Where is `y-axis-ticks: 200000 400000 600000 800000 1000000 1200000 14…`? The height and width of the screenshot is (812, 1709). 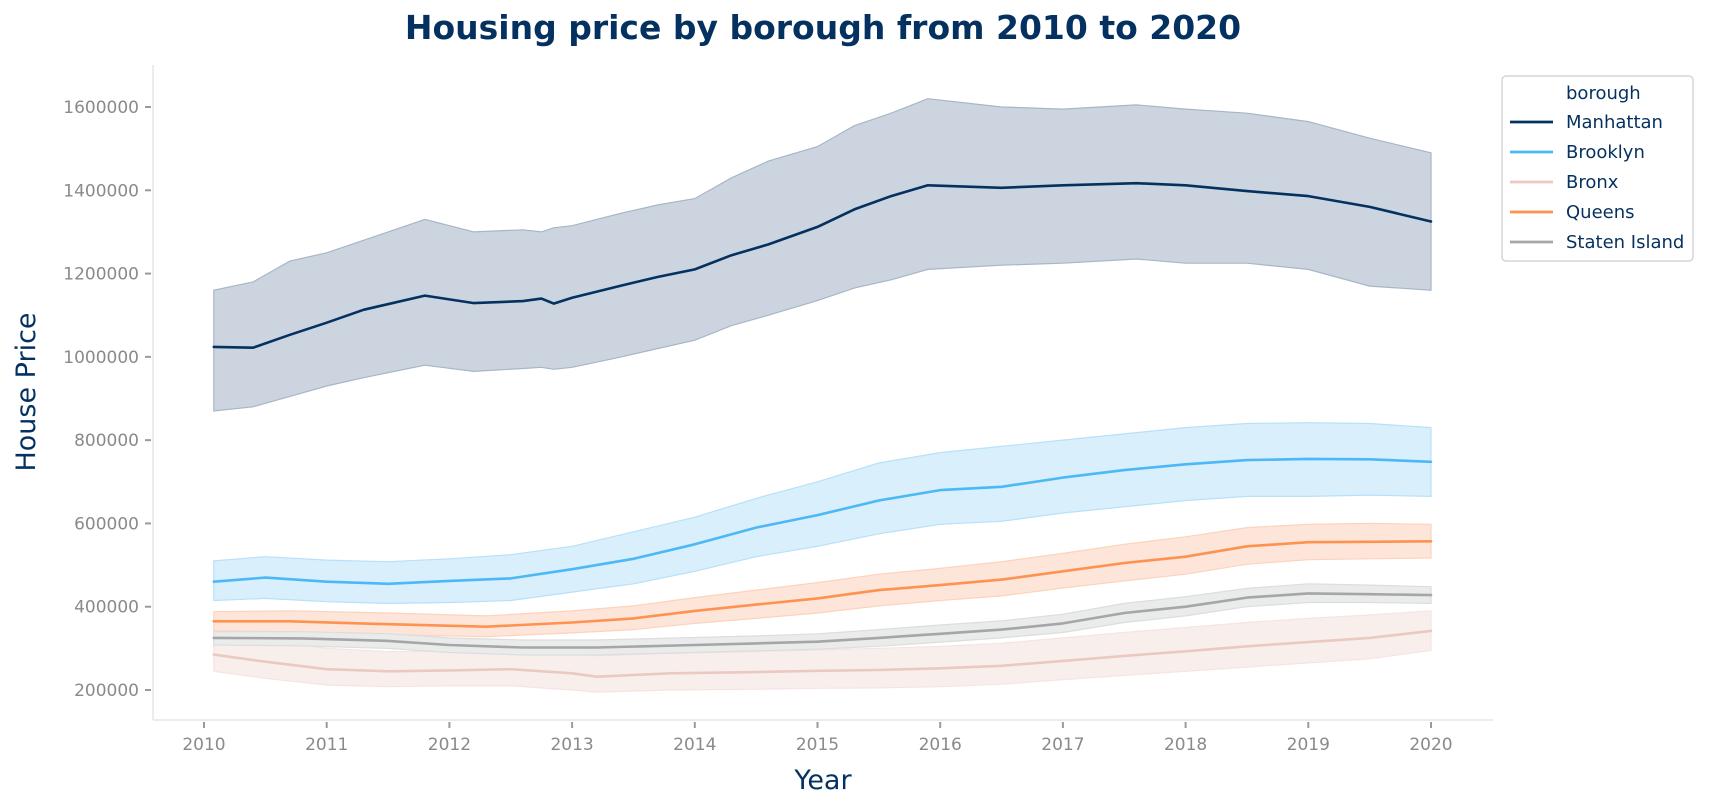 y-axis-ticks: 200000 400000 600000 800000 1000000 1200000 14… is located at coordinates (107, 399).